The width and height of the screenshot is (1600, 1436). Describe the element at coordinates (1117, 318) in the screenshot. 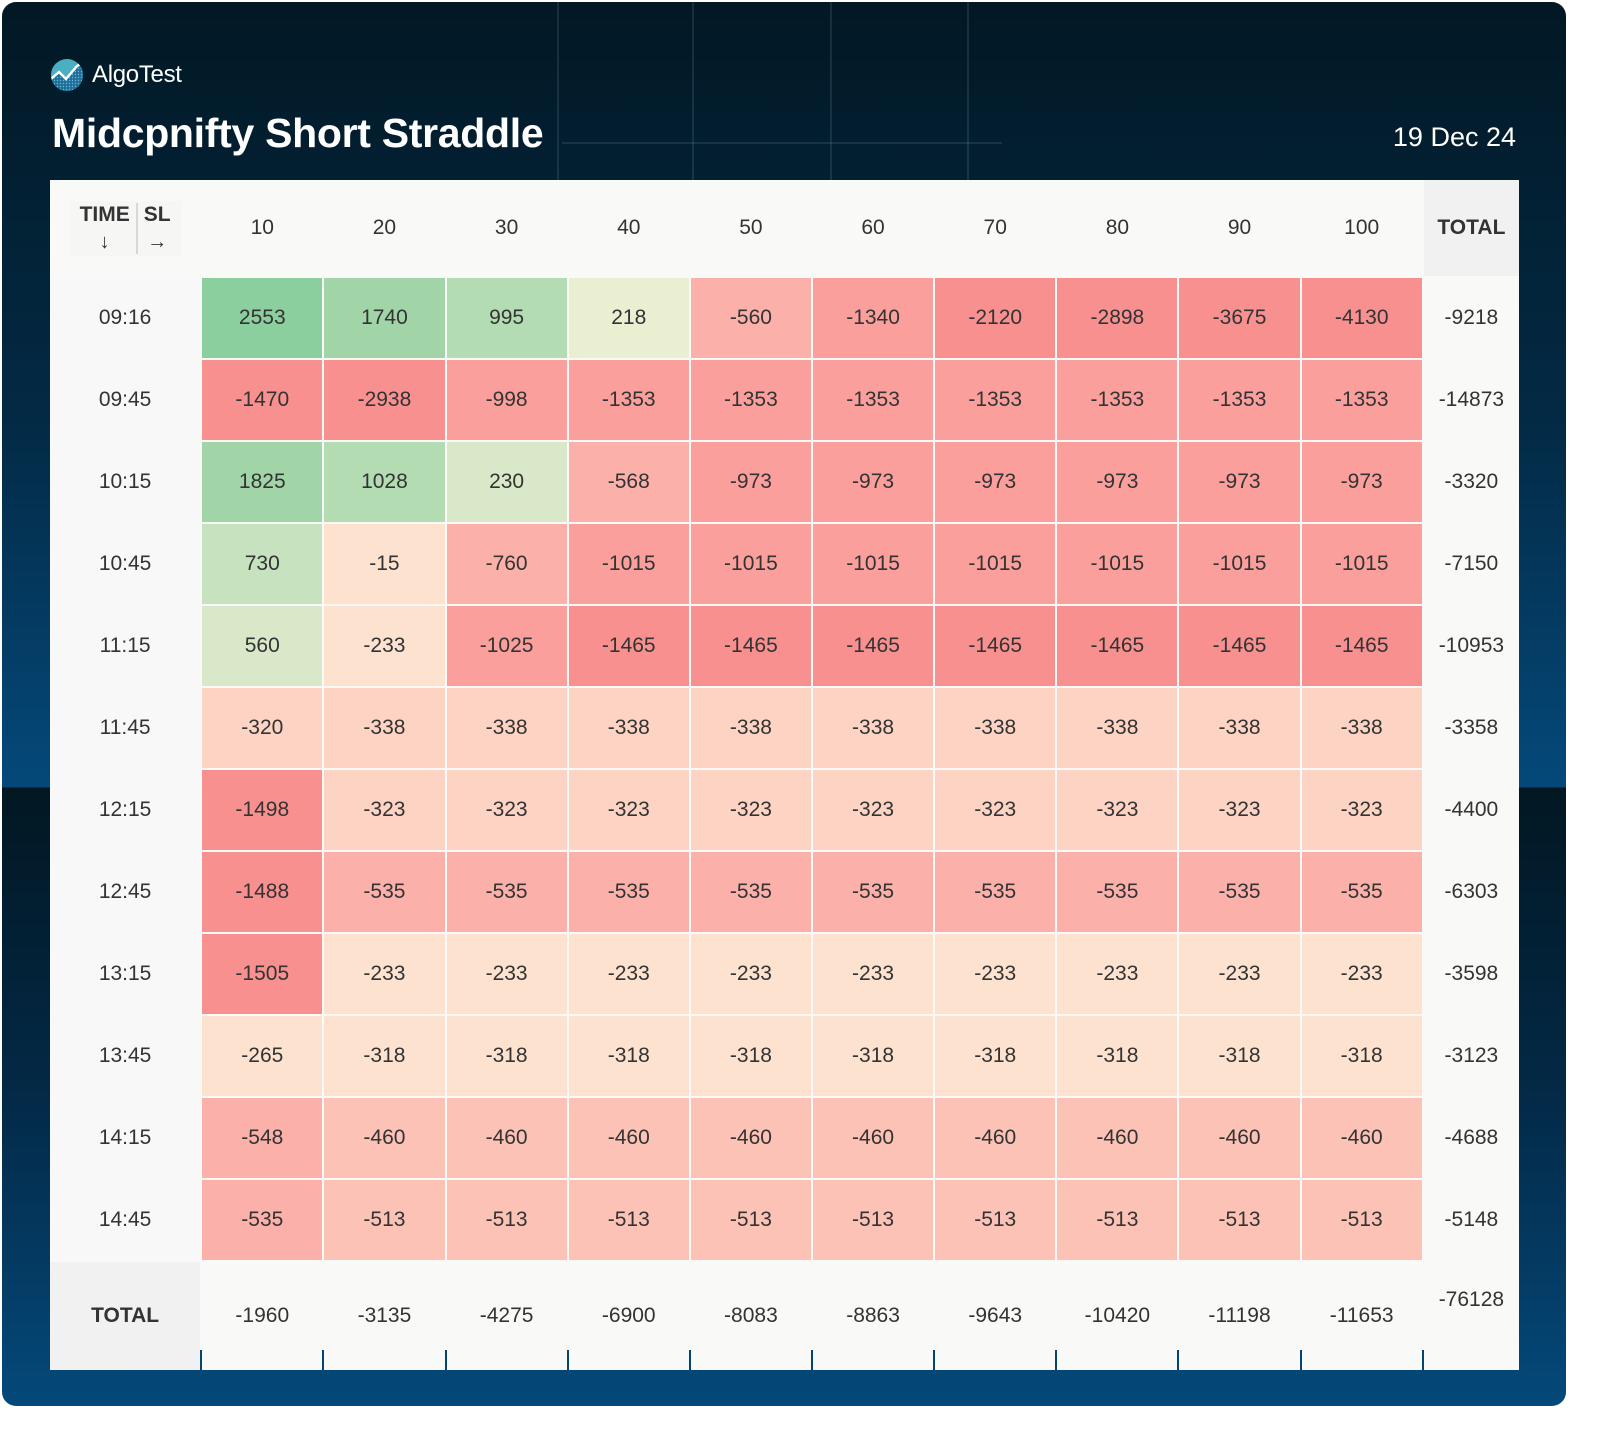

I see `heatmap-cell: -2898` at that location.